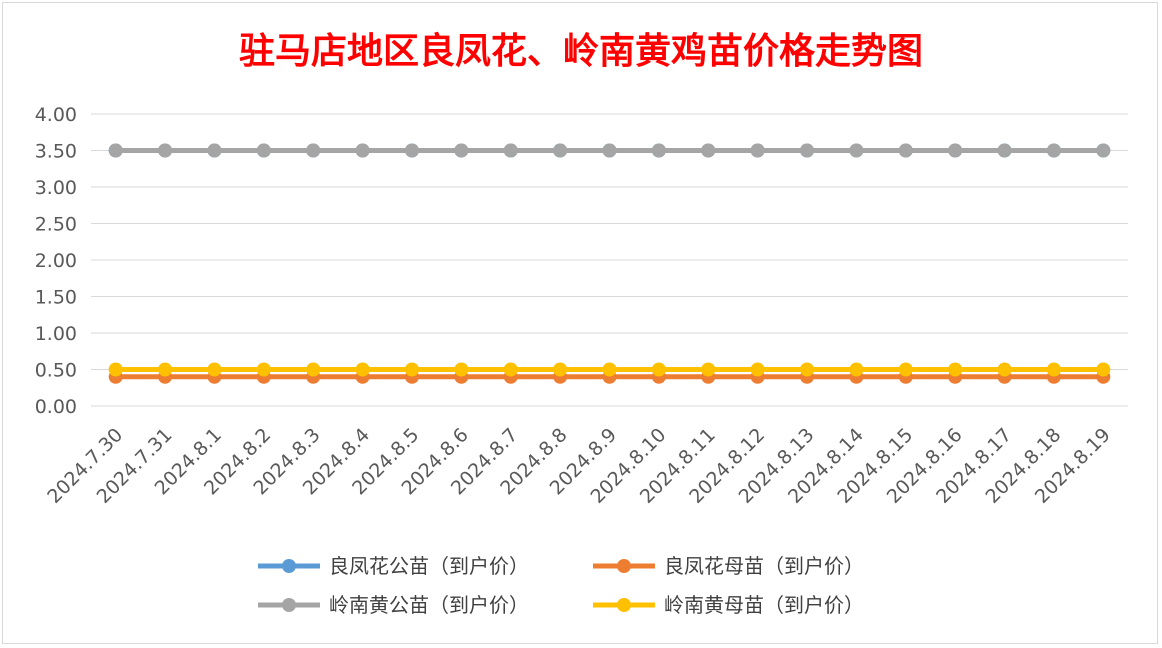  What do you see at coordinates (56, 371) in the screenshot?
I see `y-tick-label: 0.50` at bounding box center [56, 371].